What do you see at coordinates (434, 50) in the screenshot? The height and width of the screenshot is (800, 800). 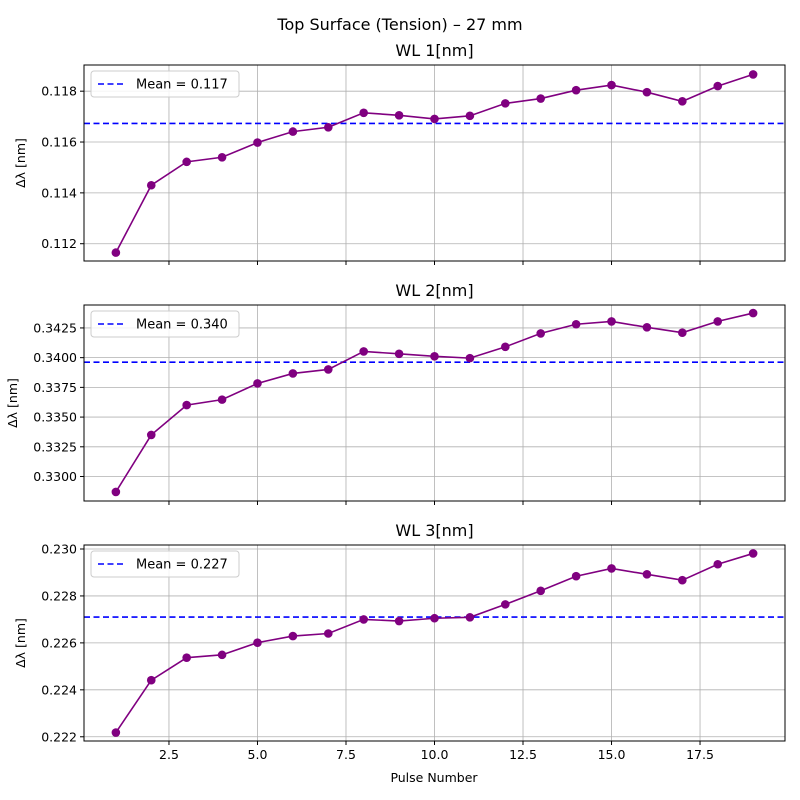 I see `subplot-title: WL 1[nm]` at bounding box center [434, 50].